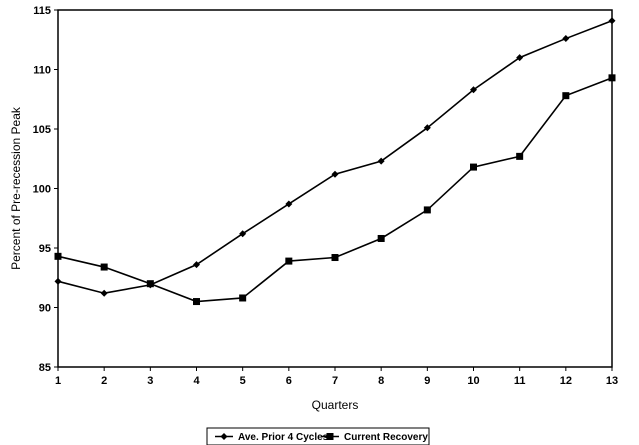  I want to click on x-tick-label: 8, so click(381, 381).